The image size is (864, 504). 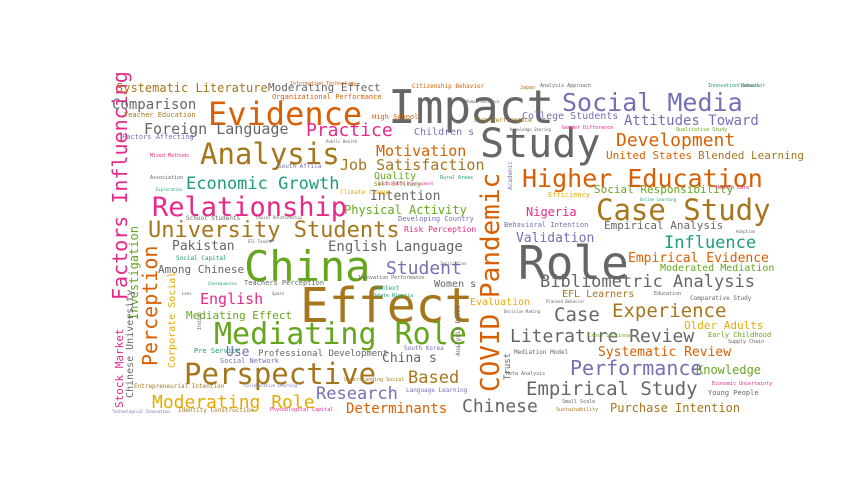 I want to click on word-english: English, so click(x=232, y=299).